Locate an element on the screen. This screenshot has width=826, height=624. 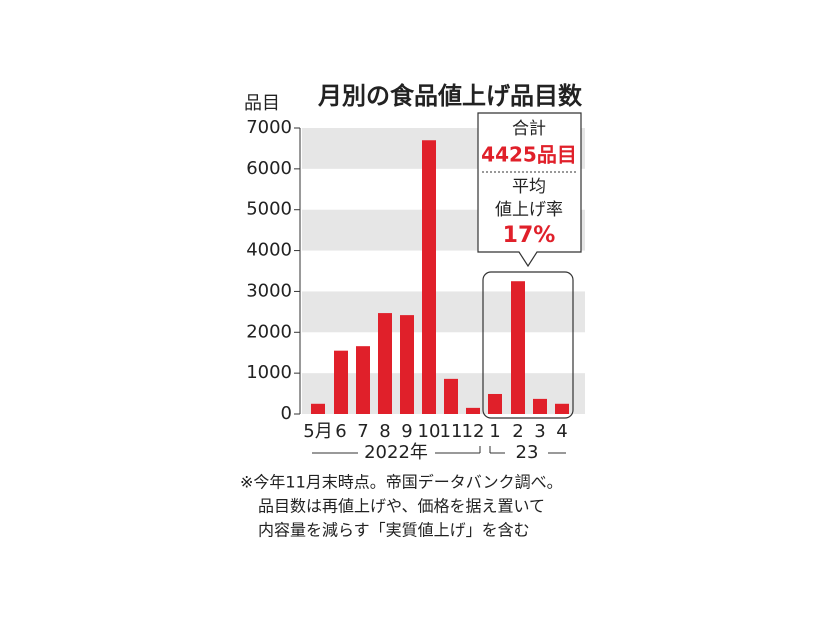
x-tick-label: 12 is located at coordinates (473, 431).